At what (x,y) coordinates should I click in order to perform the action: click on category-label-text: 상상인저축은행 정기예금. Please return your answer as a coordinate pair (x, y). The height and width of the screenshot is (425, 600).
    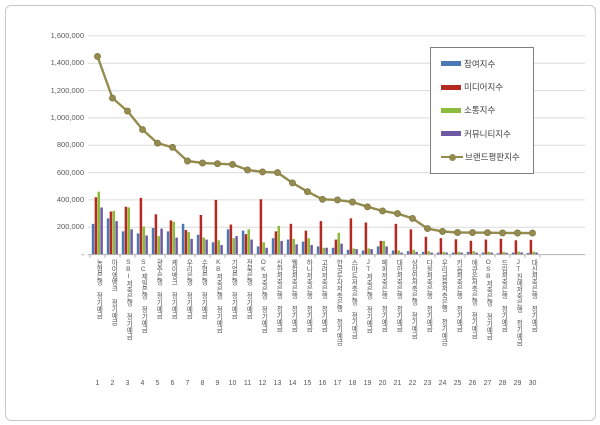
    Looking at the image, I should click on (413, 298).